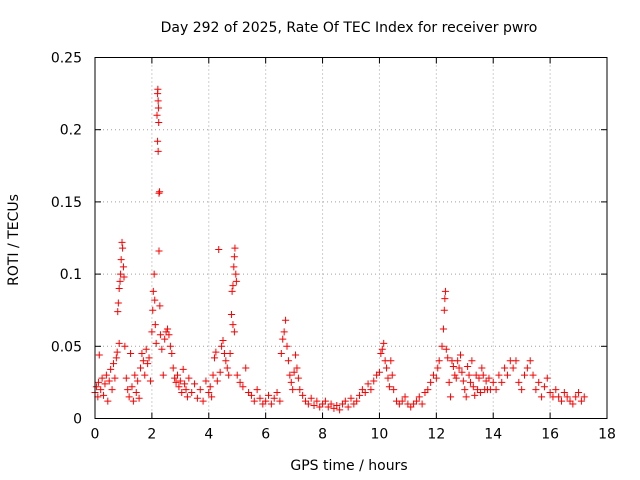  What do you see at coordinates (208, 435) in the screenshot?
I see `x-tick-label: 4` at bounding box center [208, 435].